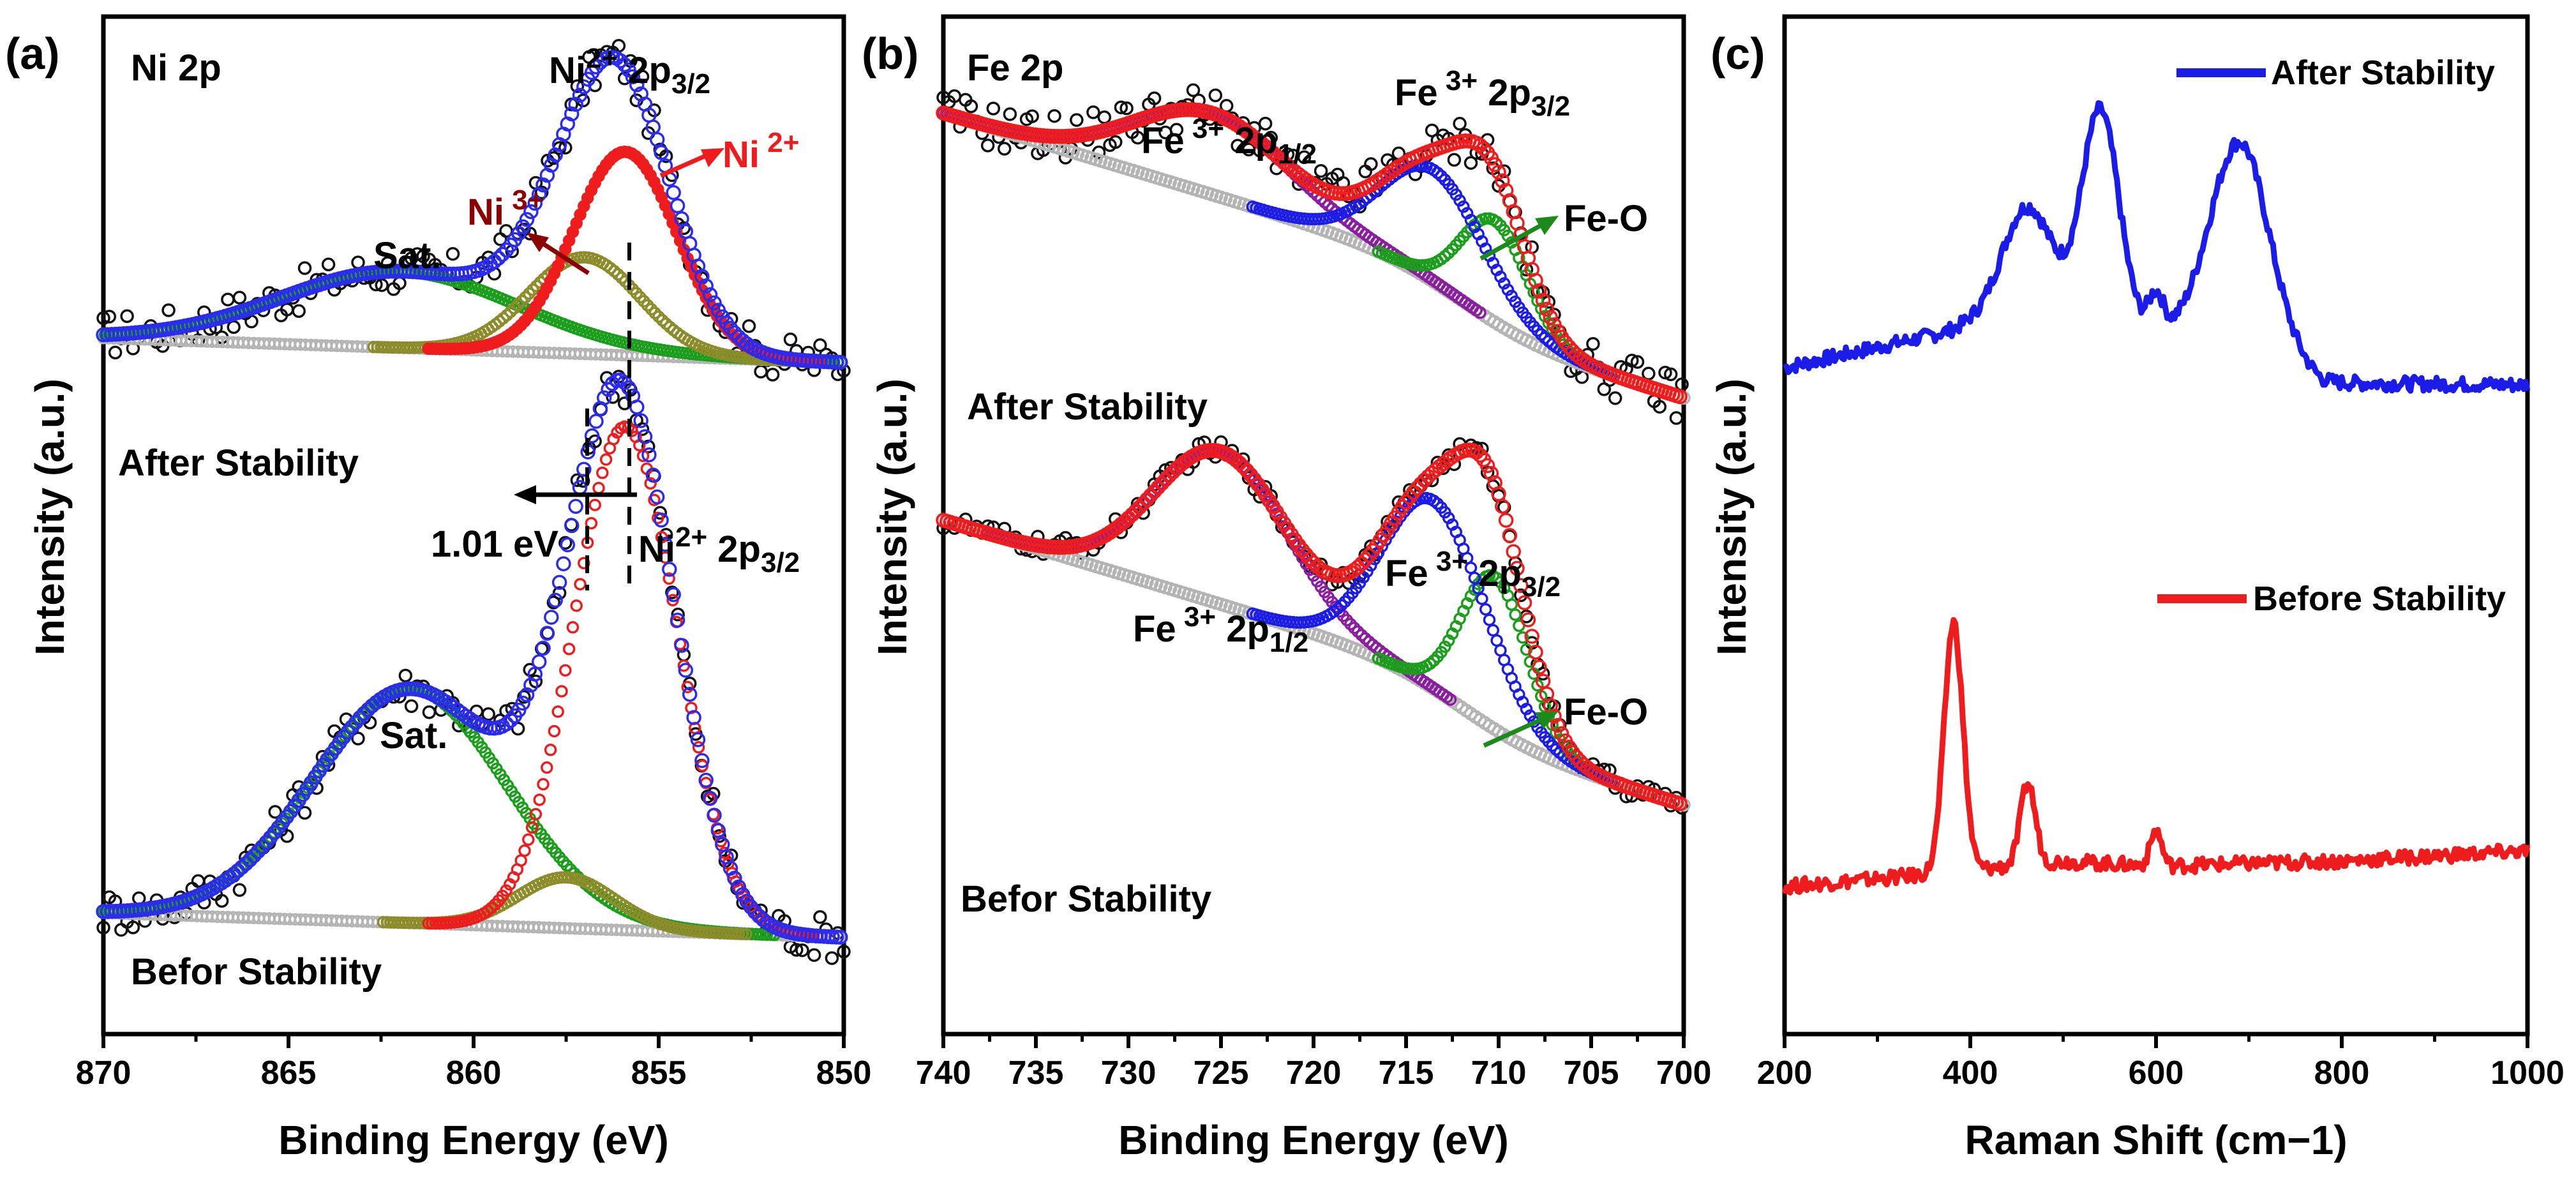  Describe the element at coordinates (1313, 625) in the screenshot. I see `panel-b-group-before` at that location.